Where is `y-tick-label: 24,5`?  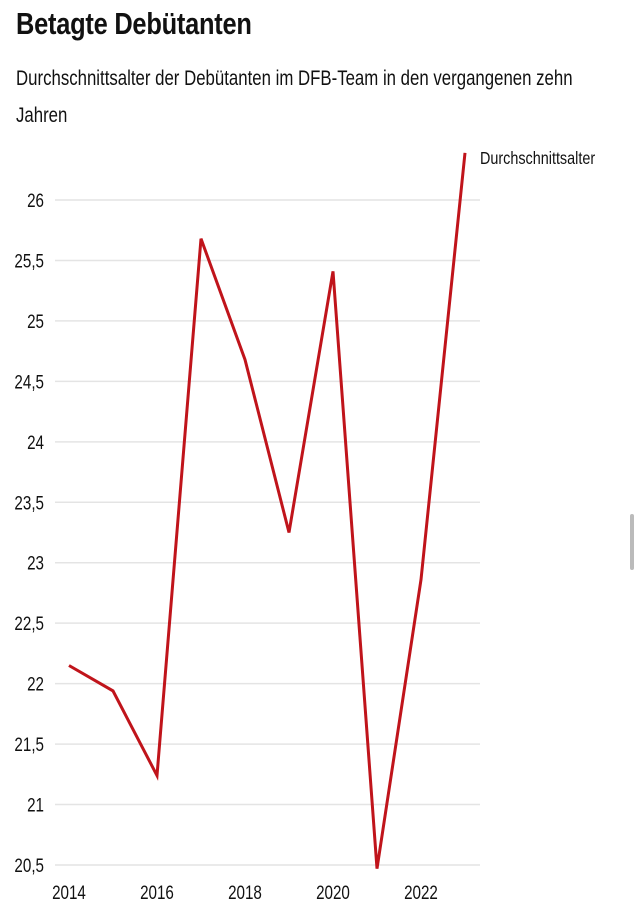
y-tick-label: 24,5 is located at coordinates (29, 382).